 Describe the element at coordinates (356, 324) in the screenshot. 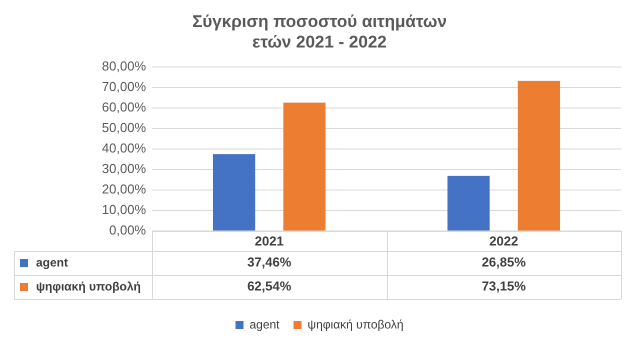

I see `legend-label: ψηφιακή υποβολή` at that location.